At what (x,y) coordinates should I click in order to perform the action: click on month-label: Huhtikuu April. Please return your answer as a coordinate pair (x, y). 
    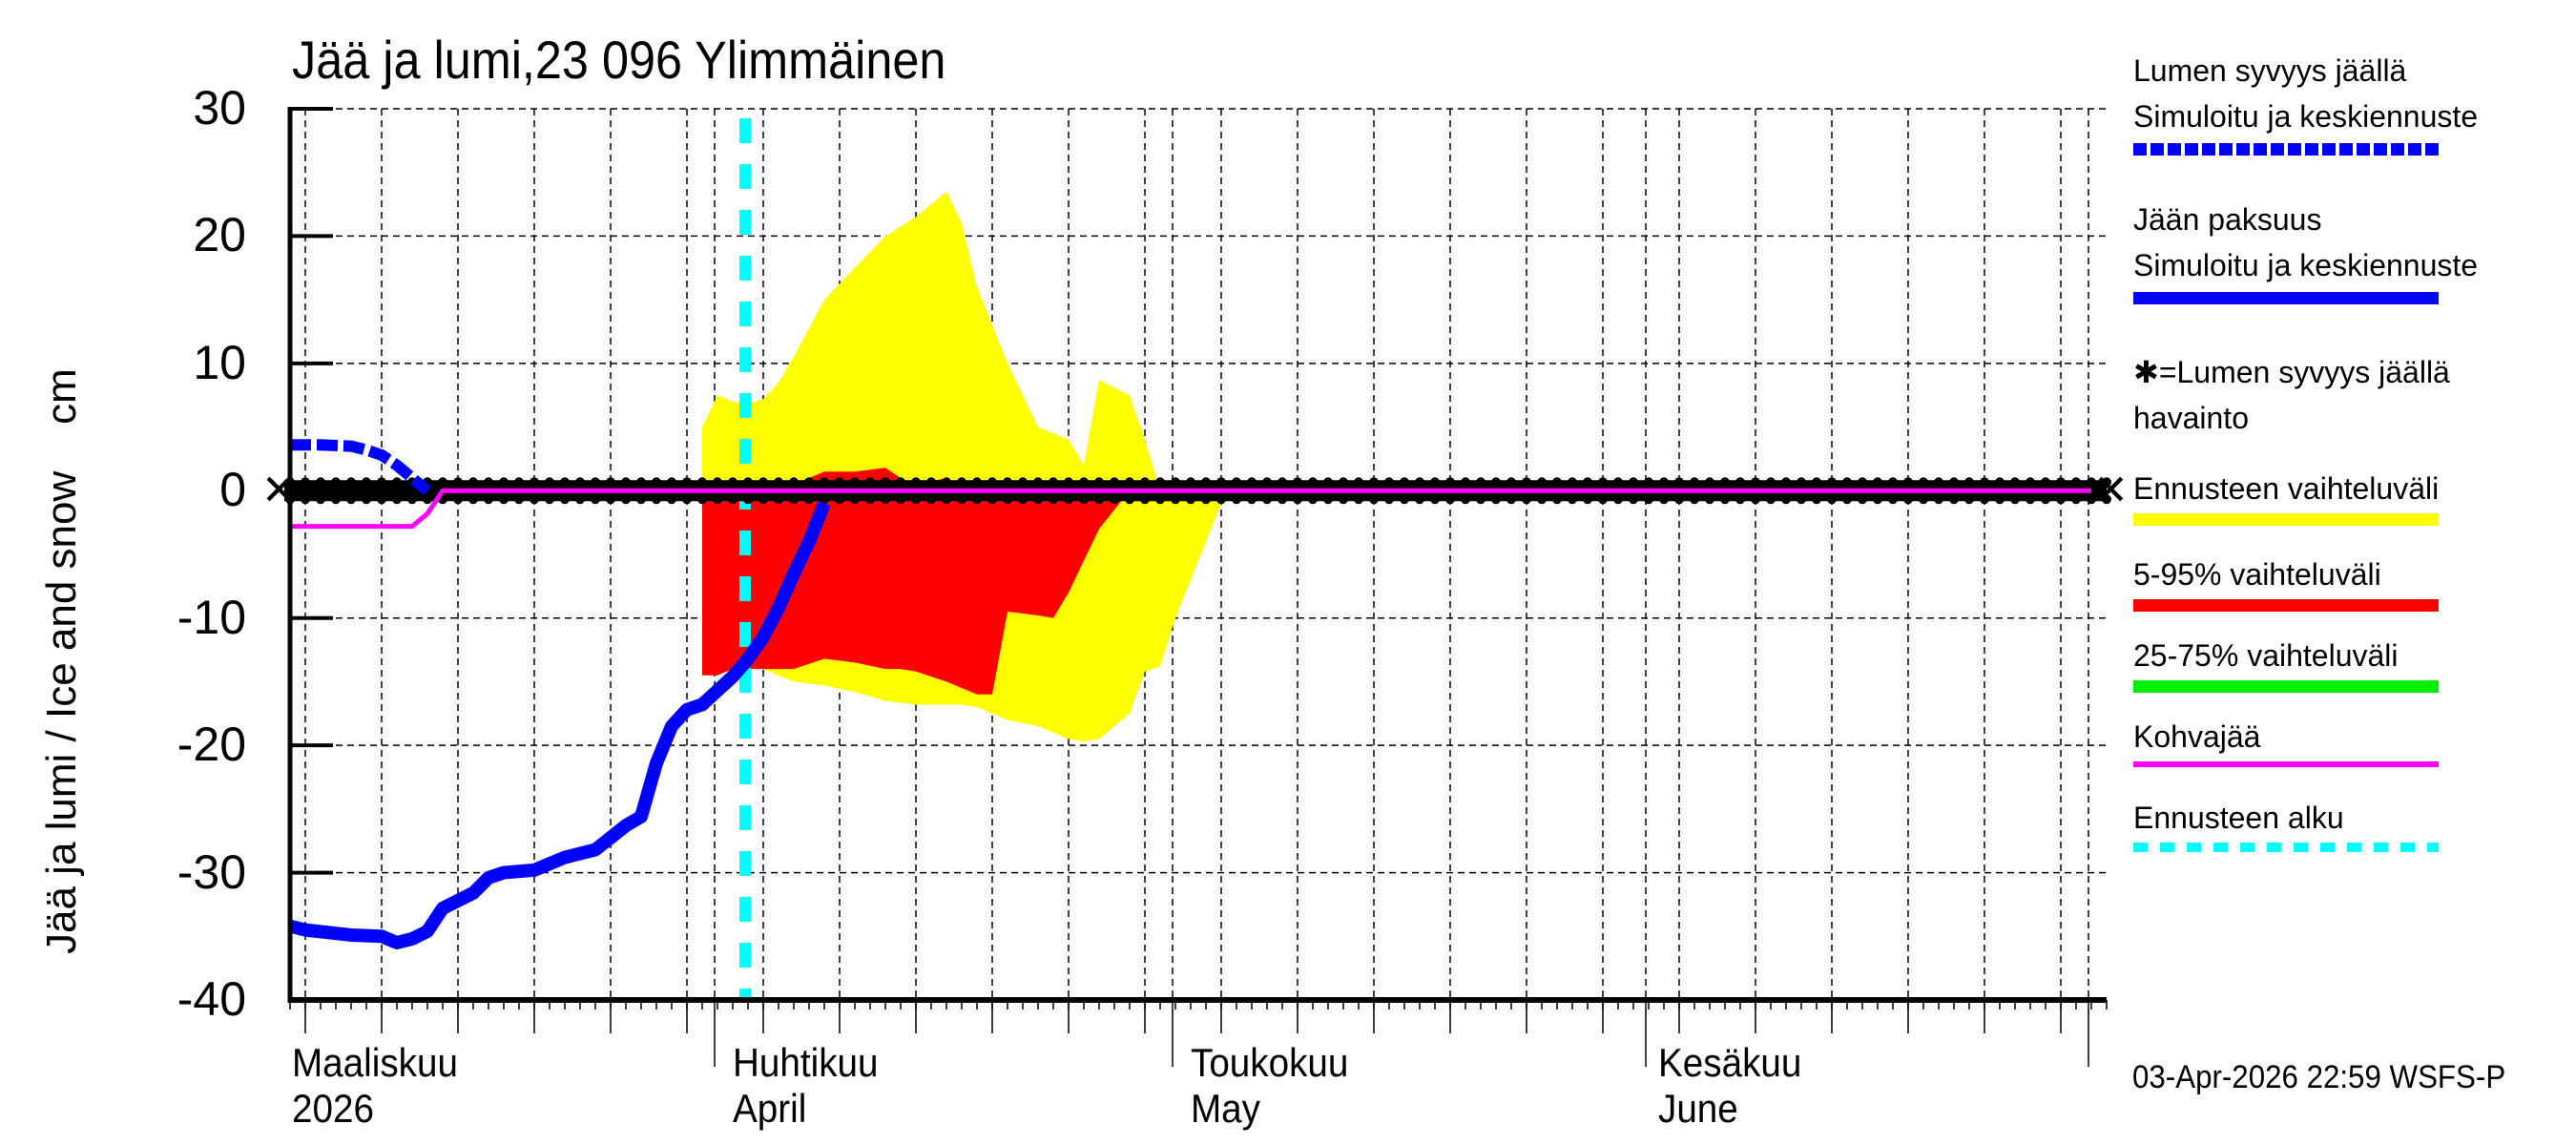
    Looking at the image, I should click on (806, 1086).